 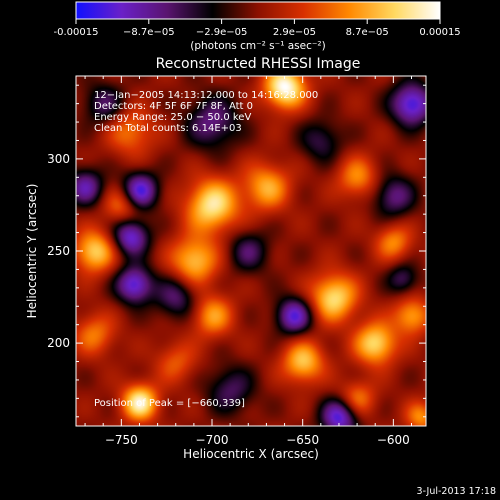 What do you see at coordinates (173, 106) in the screenshot?
I see `annotation-line: Detectors: 4F 5F 6F 7F 8F, Att 0` at bounding box center [173, 106].